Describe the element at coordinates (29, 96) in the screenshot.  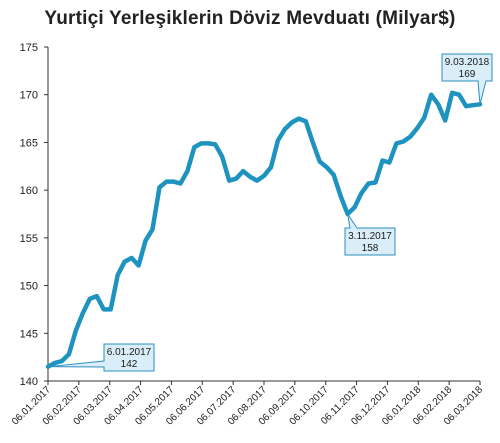
I see `y-tick-label: 170` at that location.